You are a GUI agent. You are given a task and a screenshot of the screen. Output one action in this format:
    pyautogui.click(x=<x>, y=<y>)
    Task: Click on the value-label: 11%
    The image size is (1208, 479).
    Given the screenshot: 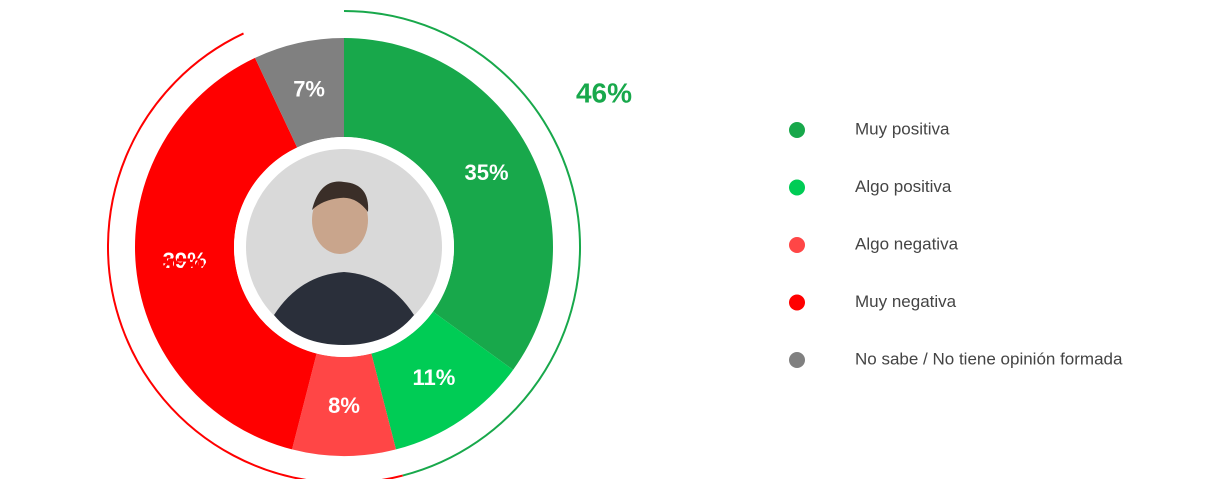 What is the action you would take?
    pyautogui.click(x=434, y=377)
    